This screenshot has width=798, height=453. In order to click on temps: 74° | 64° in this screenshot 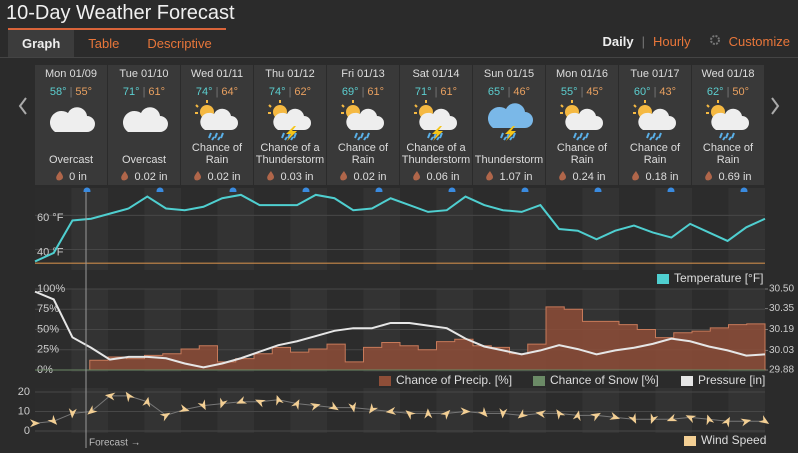, I will do `click(217, 92)`.